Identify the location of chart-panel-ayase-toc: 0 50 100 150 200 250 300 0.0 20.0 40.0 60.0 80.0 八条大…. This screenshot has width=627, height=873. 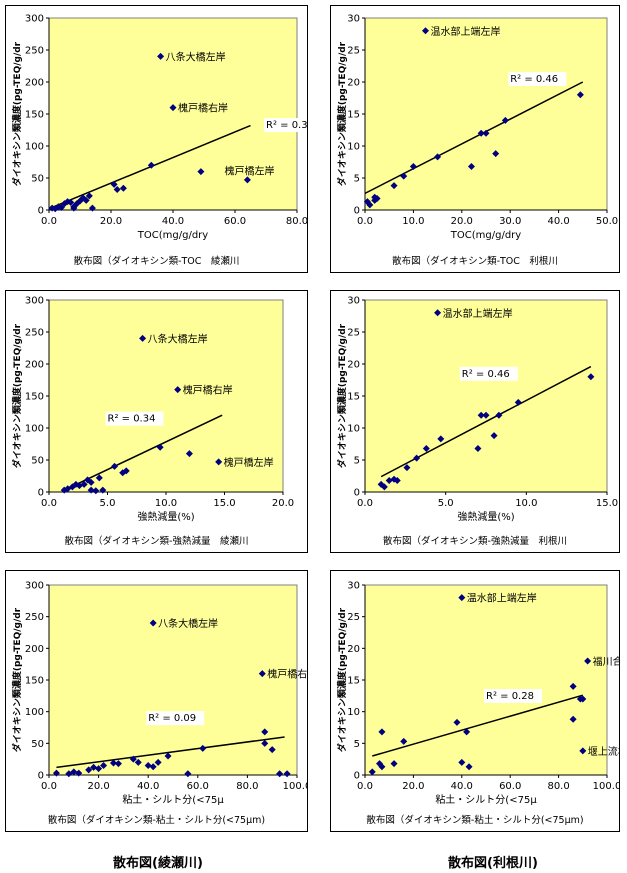
(156, 139).